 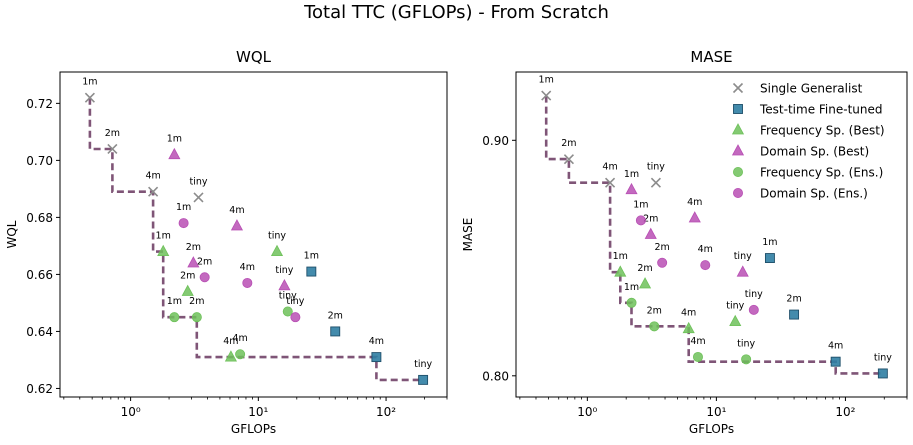 What do you see at coordinates (711, 57) in the screenshot?
I see `mase-title: MASE` at bounding box center [711, 57].